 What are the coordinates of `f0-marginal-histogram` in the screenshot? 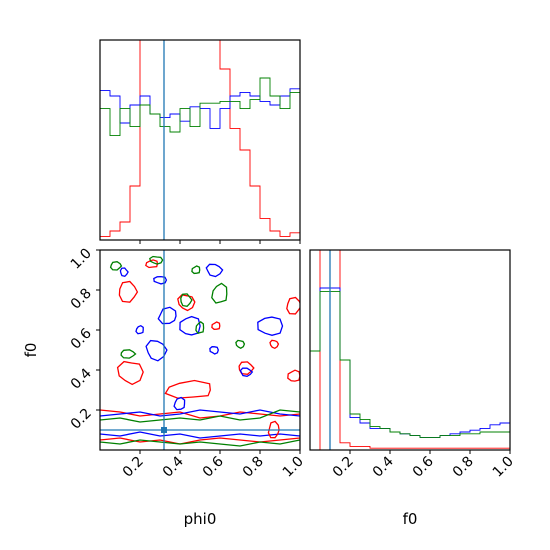 It's located at (410, 350).